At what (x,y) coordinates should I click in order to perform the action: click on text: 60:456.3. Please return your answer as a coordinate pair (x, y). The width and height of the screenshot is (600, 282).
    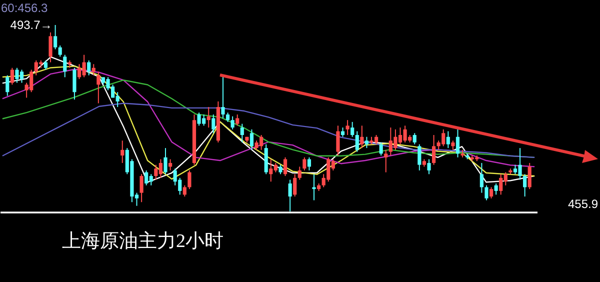
    Looking at the image, I should click on (24, 8).